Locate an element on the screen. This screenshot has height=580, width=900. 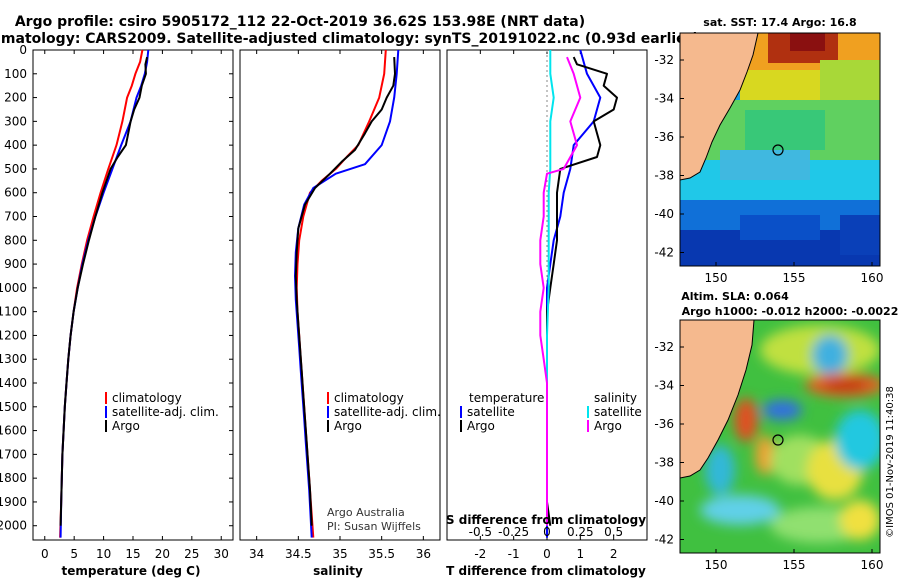
x-tick-label: 2 is located at coordinates (614, 554).